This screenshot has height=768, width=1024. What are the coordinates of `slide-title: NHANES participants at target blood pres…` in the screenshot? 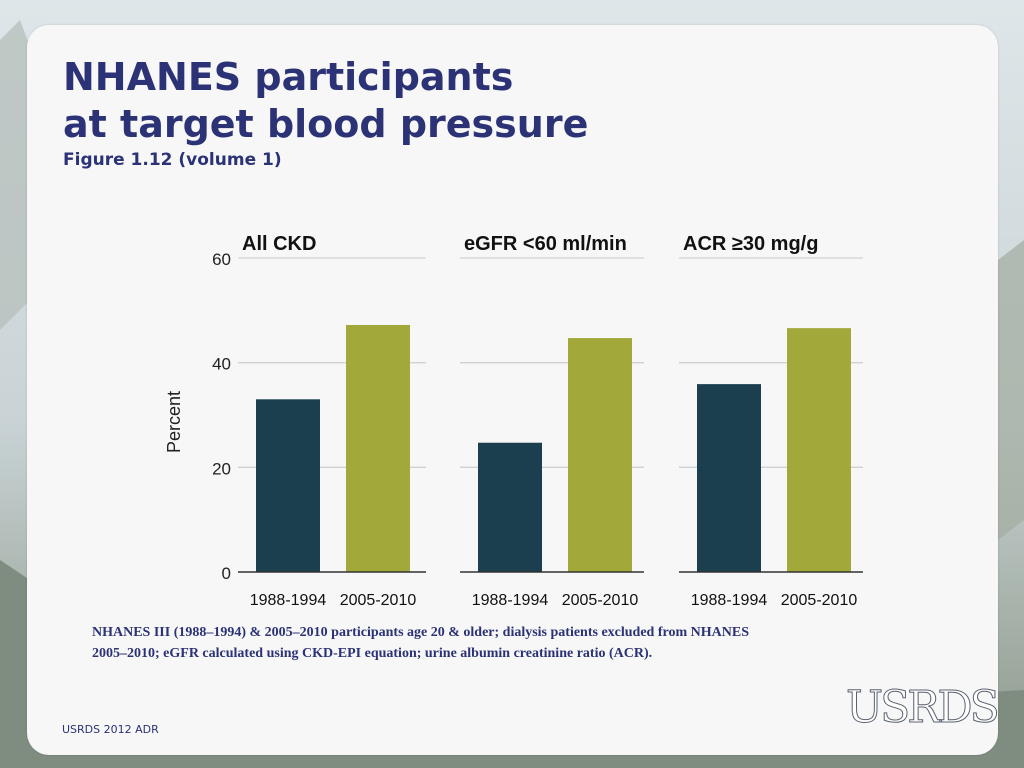 It's located at (325, 101).